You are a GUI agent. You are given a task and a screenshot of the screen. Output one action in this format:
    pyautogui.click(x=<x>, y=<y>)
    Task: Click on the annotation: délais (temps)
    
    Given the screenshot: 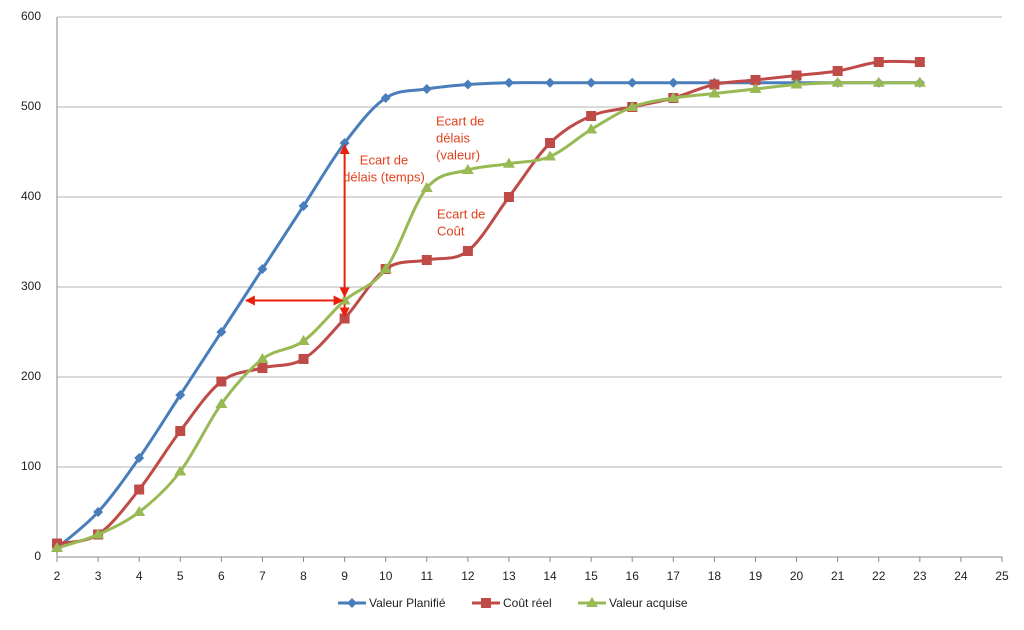 What is the action you would take?
    pyautogui.click(x=384, y=176)
    